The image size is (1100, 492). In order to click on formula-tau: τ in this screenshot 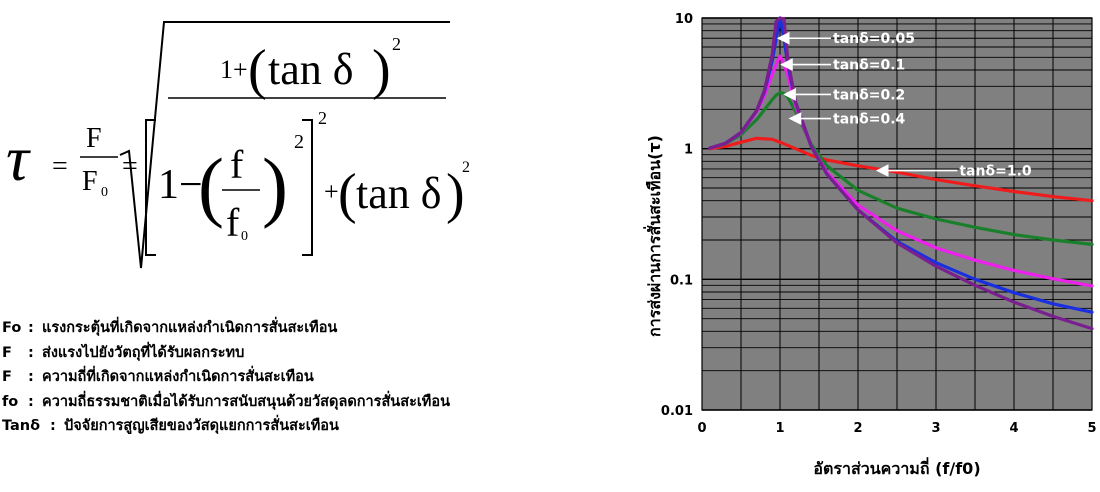, I will do `click(18, 158)`.